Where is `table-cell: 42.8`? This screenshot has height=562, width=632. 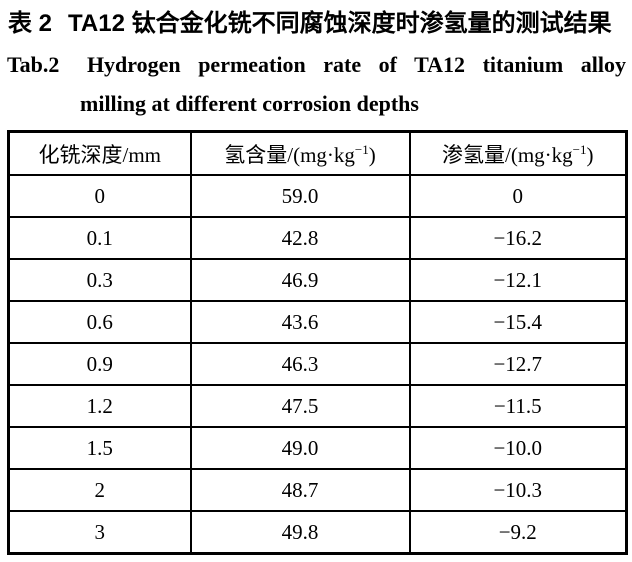 table-cell: 42.8 is located at coordinates (300, 238).